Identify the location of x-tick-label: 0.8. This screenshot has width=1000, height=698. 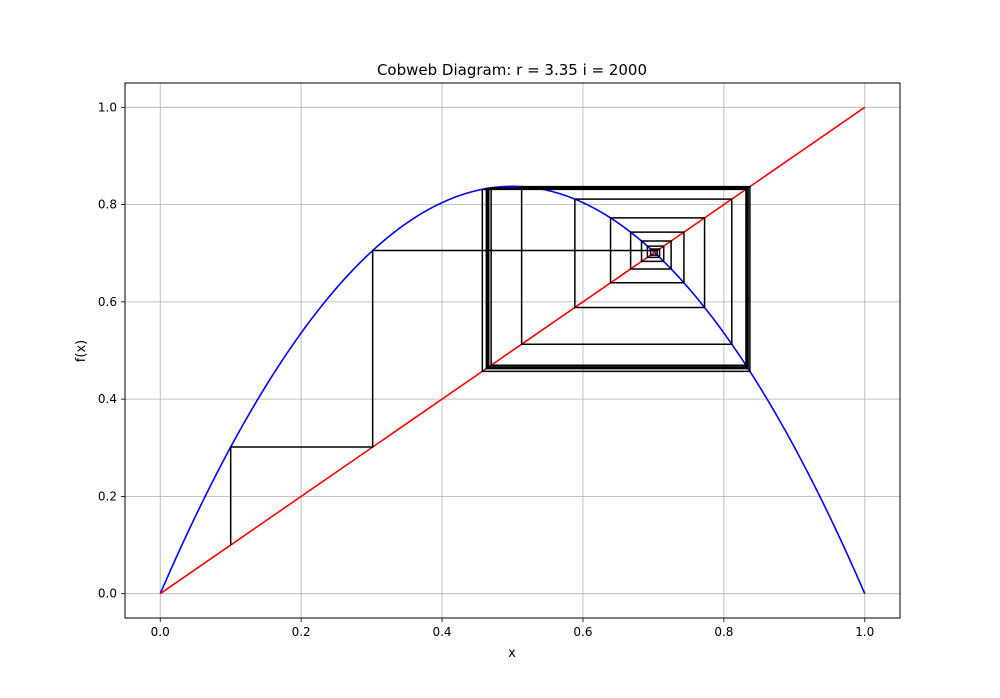
(723, 632).